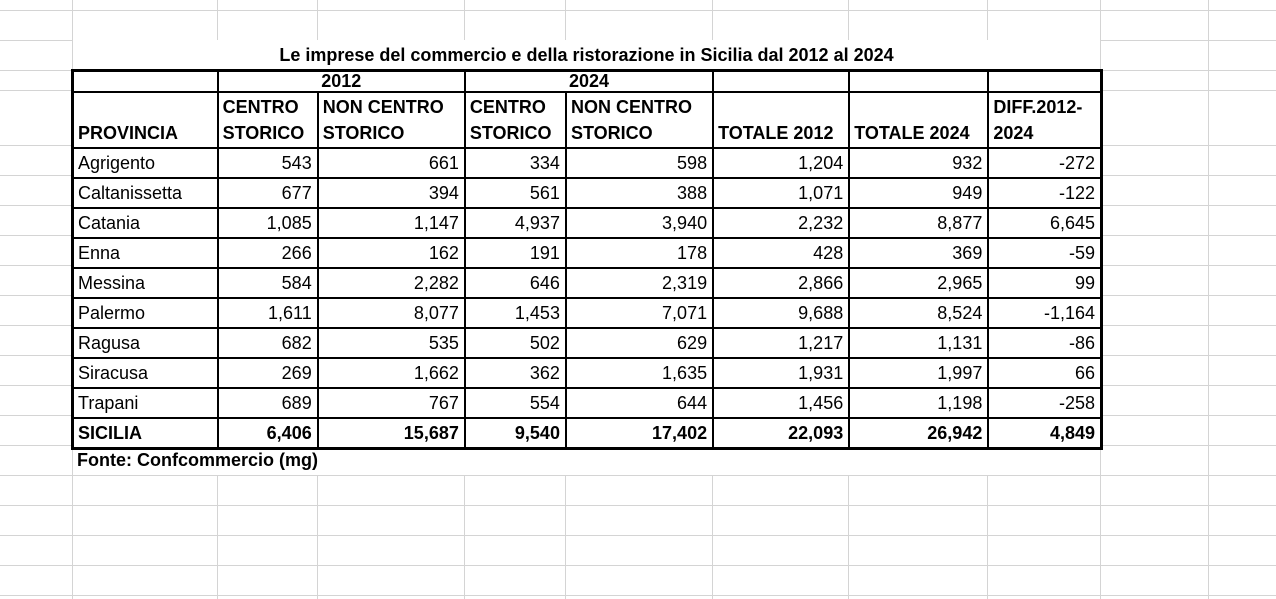 Image resolution: width=1276 pixels, height=599 pixels. What do you see at coordinates (919, 373) in the screenshot?
I see `value-cell: 1,997` at bounding box center [919, 373].